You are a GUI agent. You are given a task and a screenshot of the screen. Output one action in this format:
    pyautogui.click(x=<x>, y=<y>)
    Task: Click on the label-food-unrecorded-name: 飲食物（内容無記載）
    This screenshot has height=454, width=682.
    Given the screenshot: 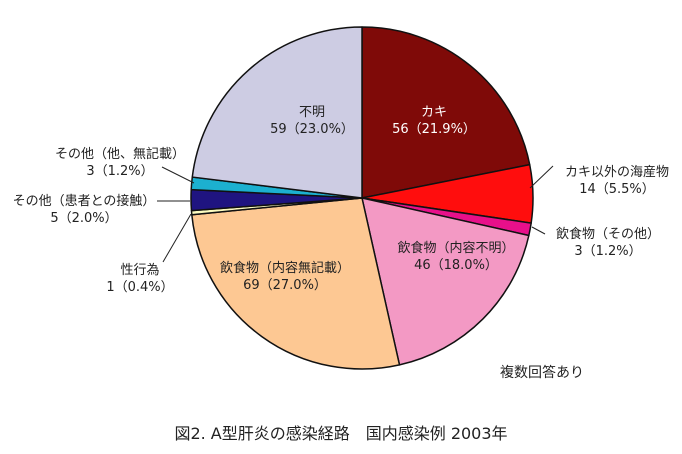 What is the action you would take?
    pyautogui.click(x=284, y=268)
    